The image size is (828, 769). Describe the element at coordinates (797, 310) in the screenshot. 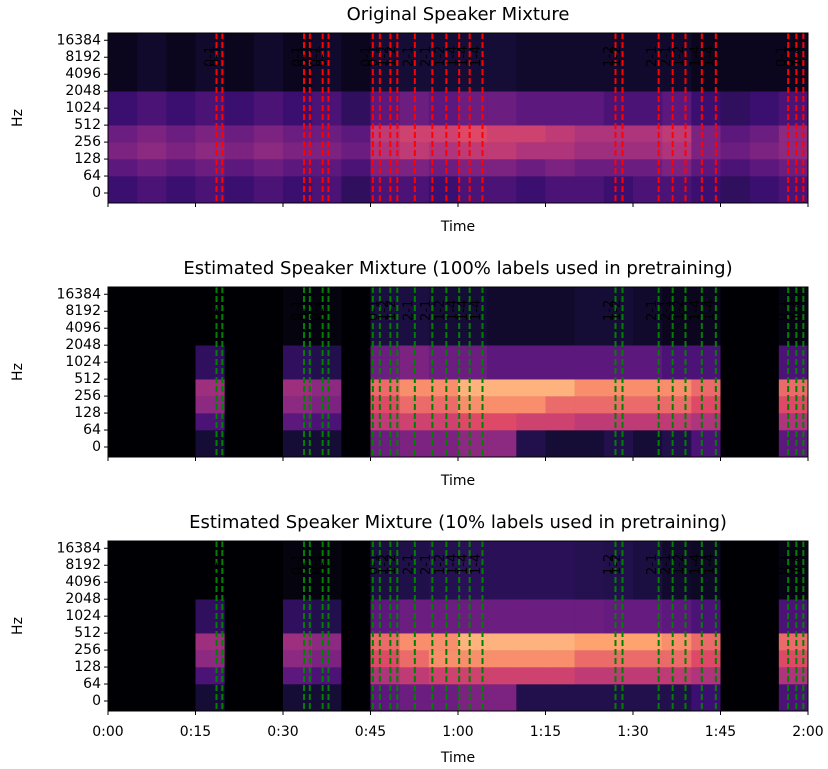

I see `marker-label: 1-4` at that location.